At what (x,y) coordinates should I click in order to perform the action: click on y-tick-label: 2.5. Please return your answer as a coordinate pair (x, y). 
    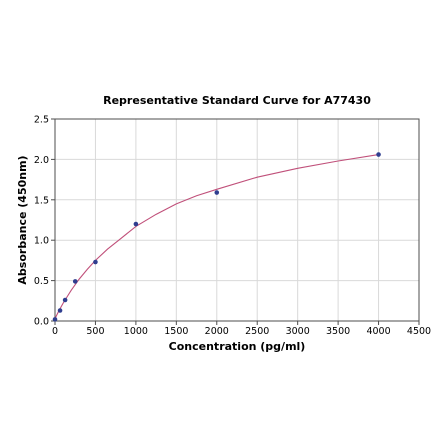
    Looking at the image, I should click on (41, 120).